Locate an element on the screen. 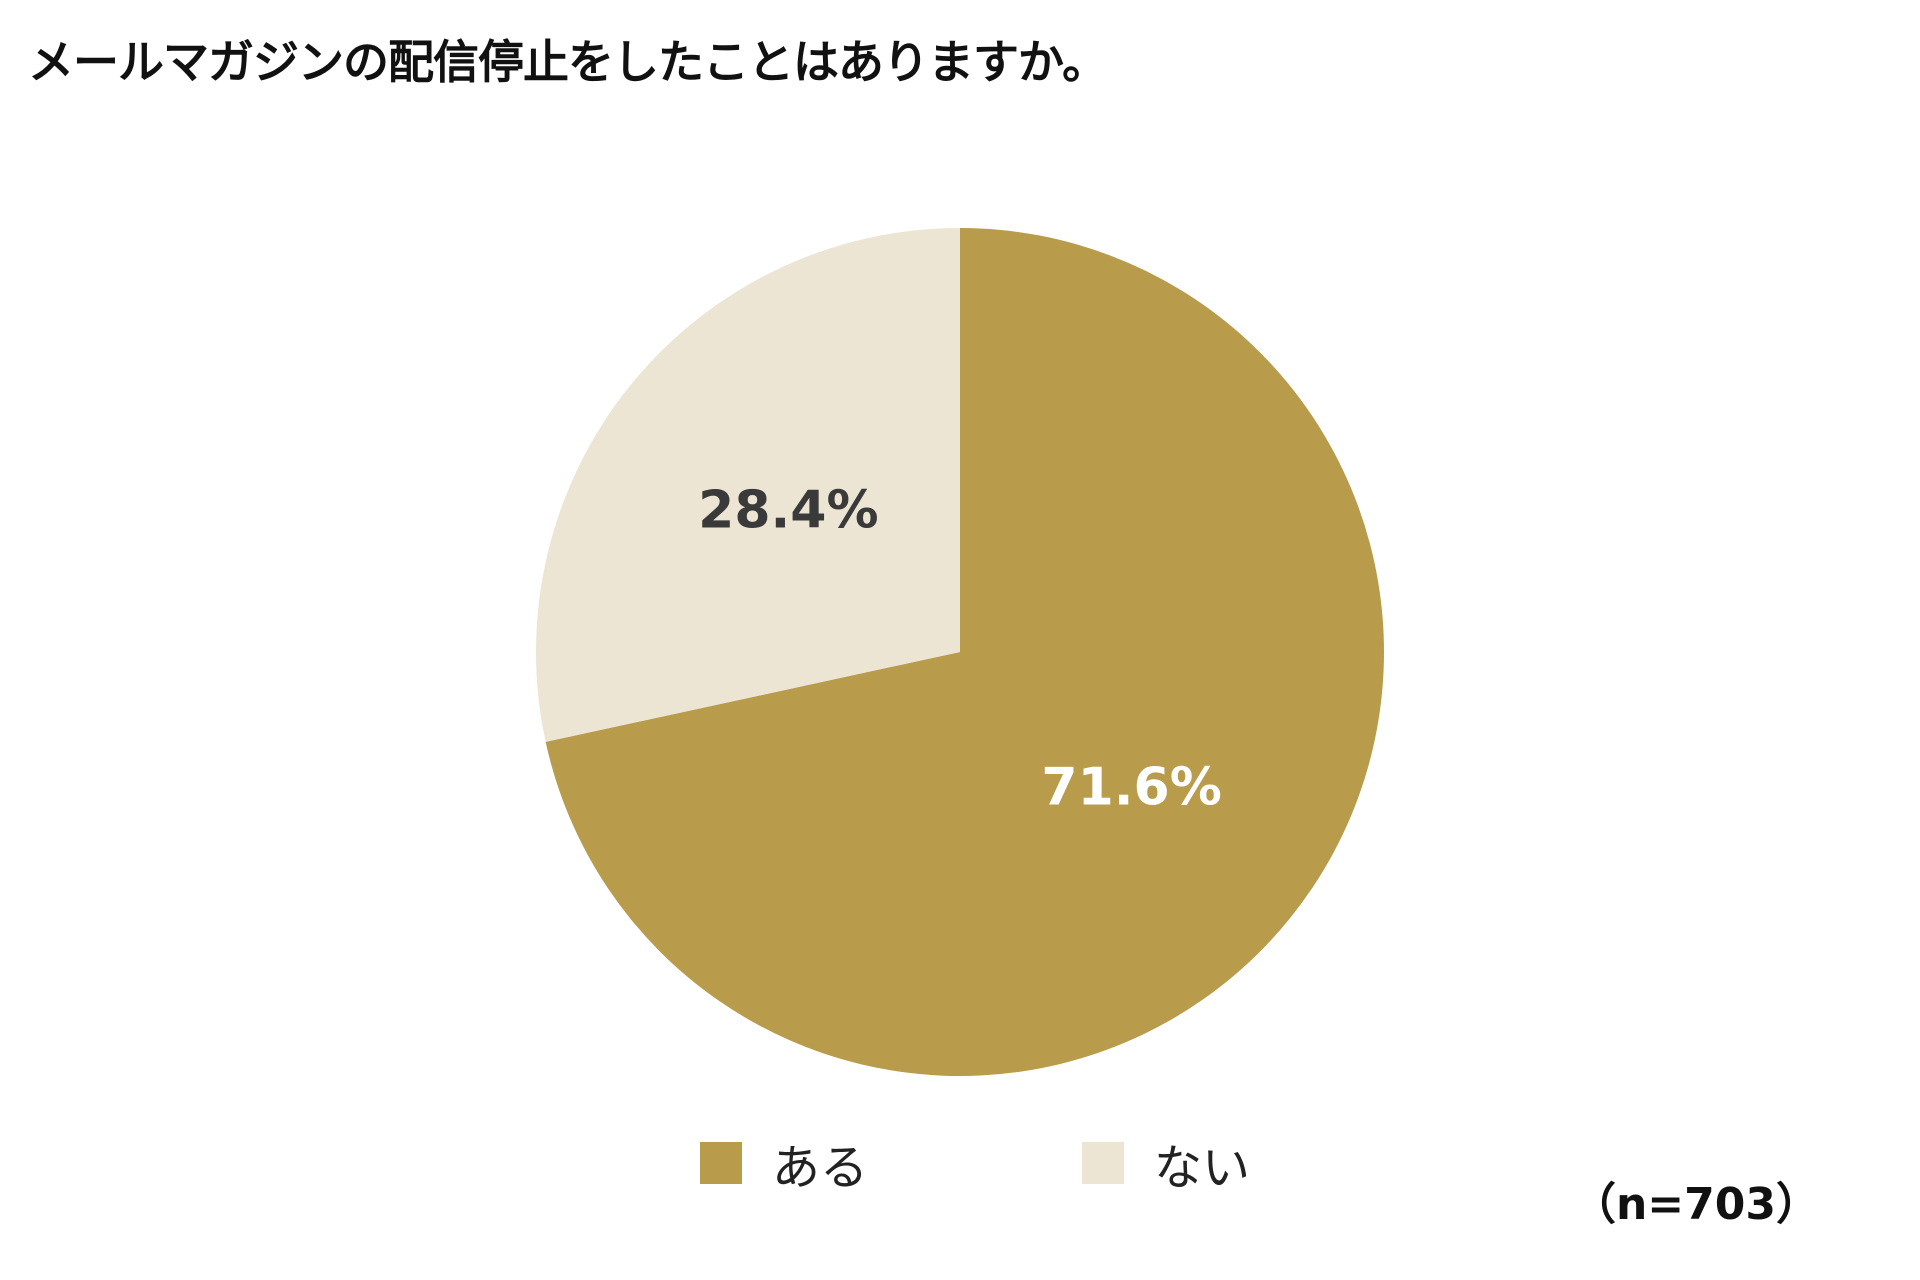 This screenshot has height=1280, width=1920. legend-label-nai: ない is located at coordinates (1202, 1168).